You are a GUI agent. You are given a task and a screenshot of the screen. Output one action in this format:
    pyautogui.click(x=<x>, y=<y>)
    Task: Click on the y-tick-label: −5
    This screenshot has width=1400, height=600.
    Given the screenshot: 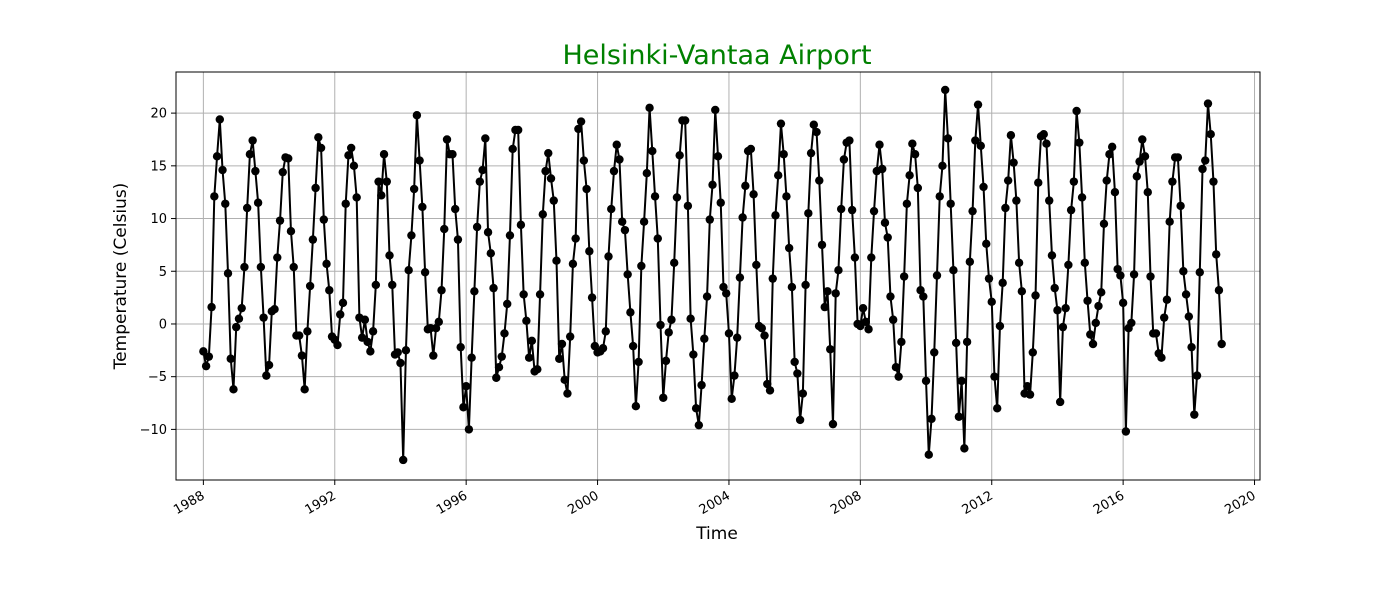 What is the action you would take?
    pyautogui.click(x=157, y=377)
    